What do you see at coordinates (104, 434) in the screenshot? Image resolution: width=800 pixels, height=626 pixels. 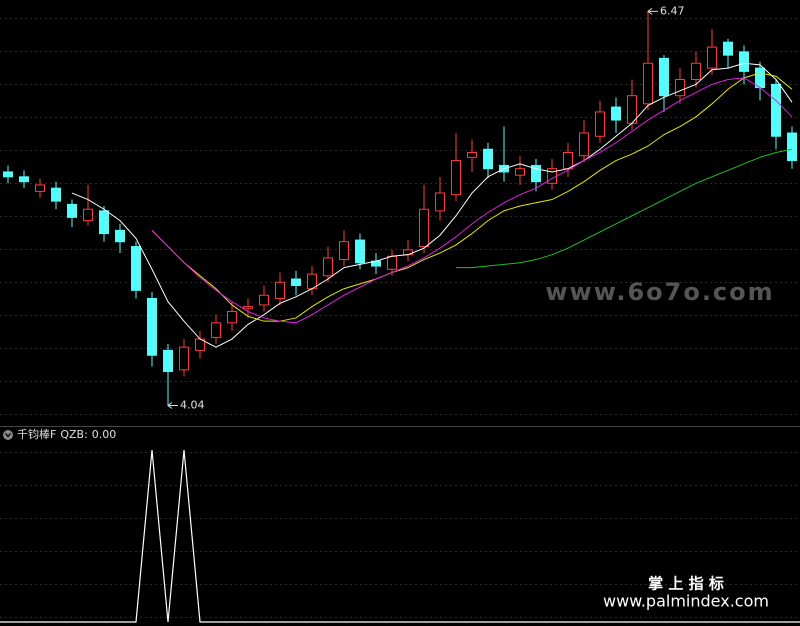 I see `indicator-value: 0.00` at bounding box center [104, 434].